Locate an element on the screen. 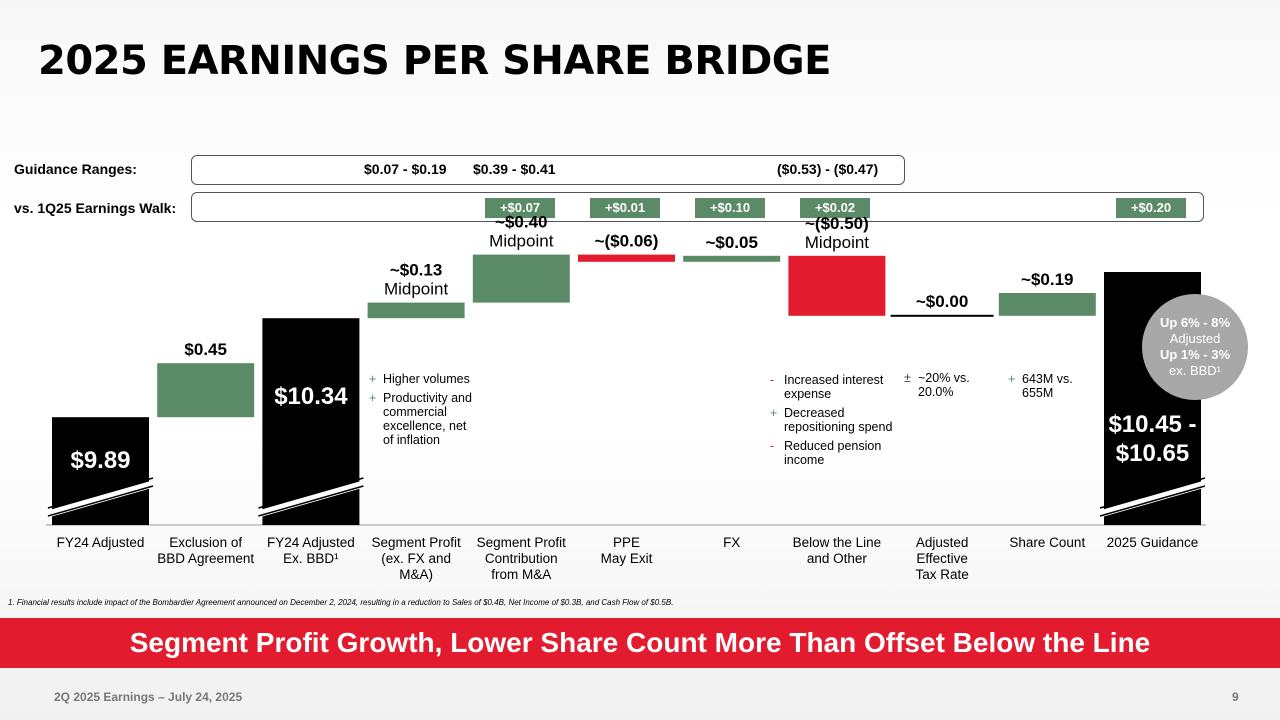 The image size is (1280, 720). guidance-growth-callout: Up 6% - 8% Adjusted Up 1% - 3% ex. BBD¹ is located at coordinates (1195, 347).